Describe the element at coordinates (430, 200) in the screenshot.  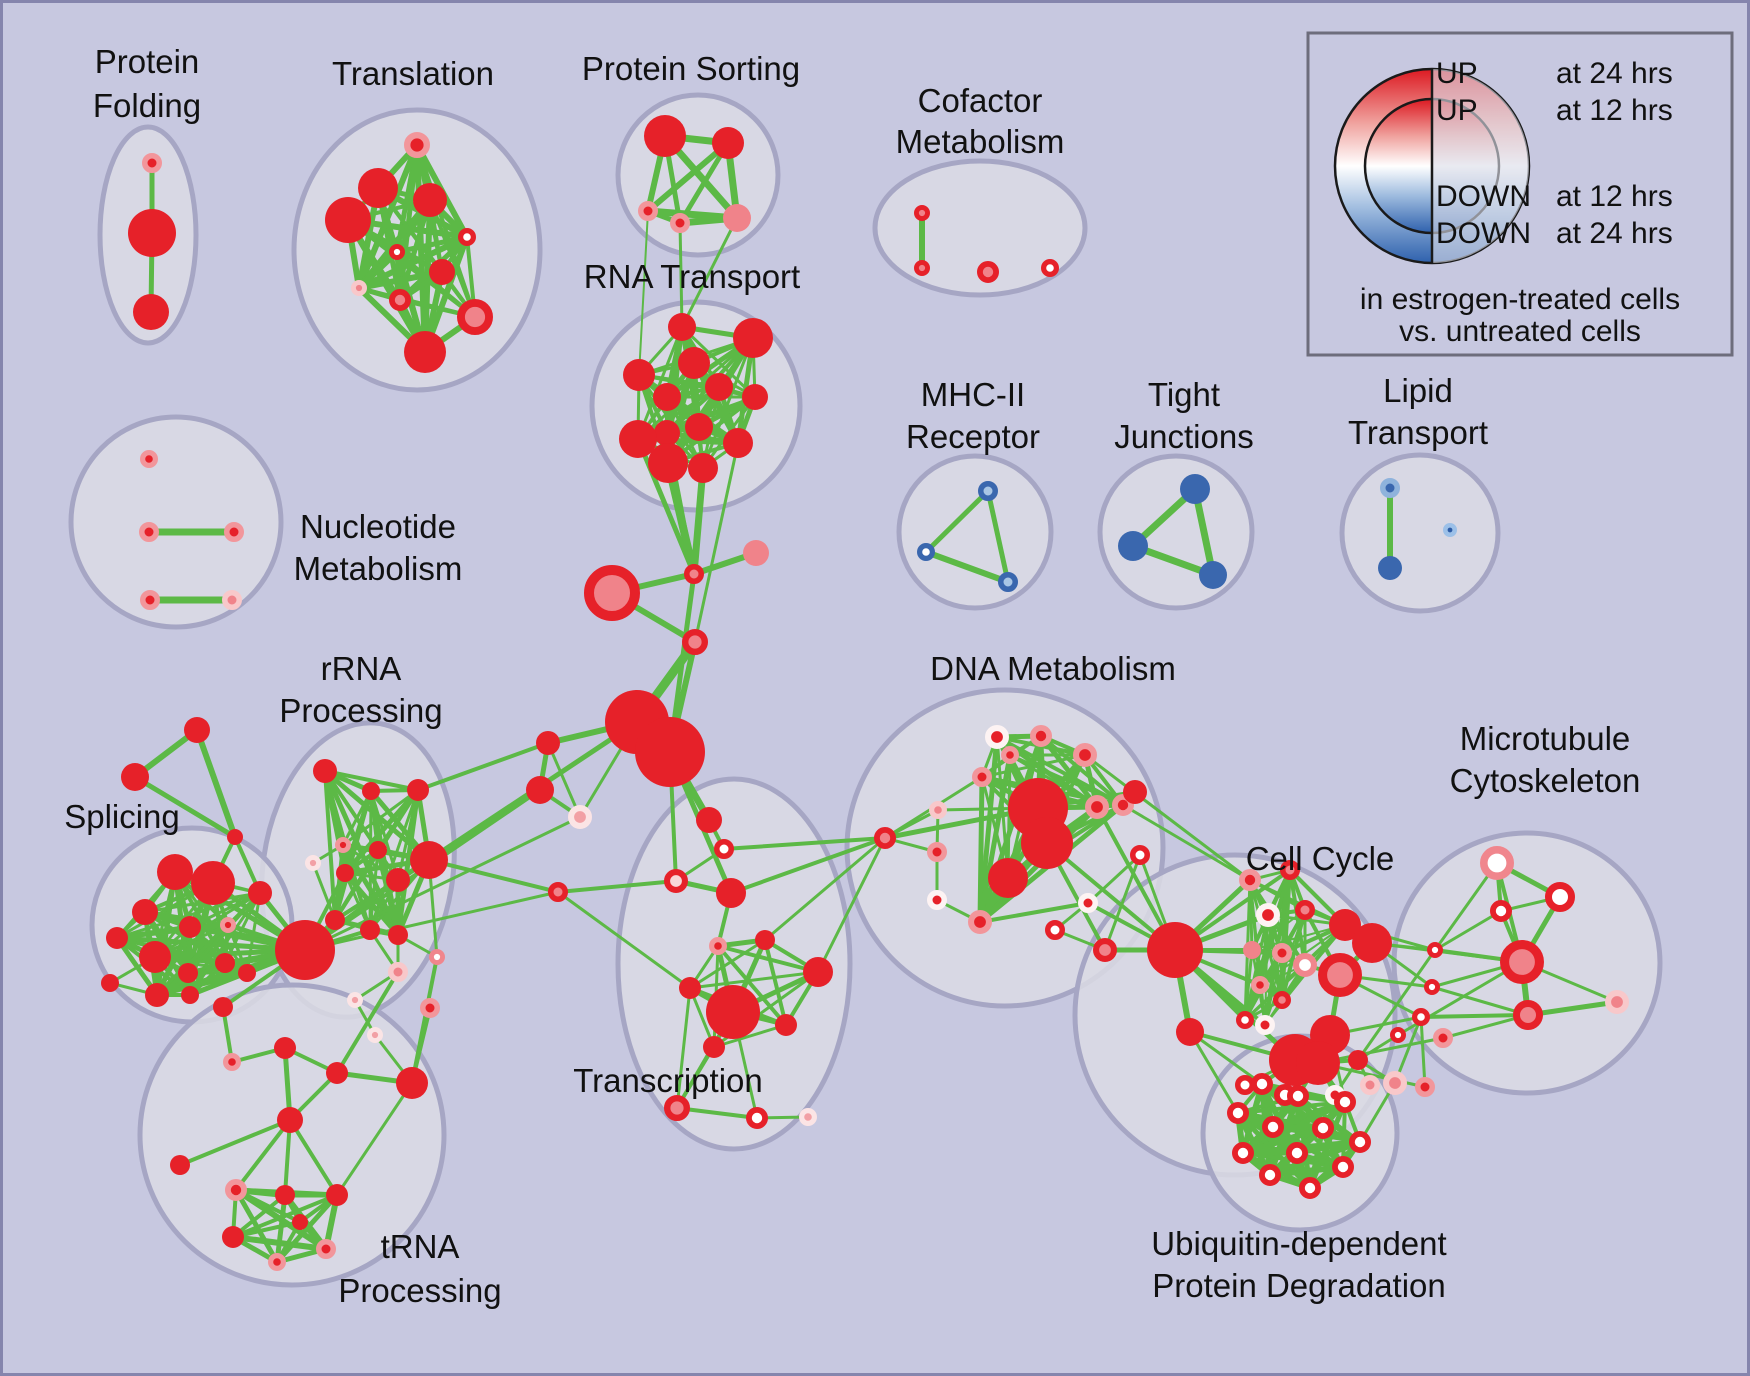
I see `node-t3` at that location.